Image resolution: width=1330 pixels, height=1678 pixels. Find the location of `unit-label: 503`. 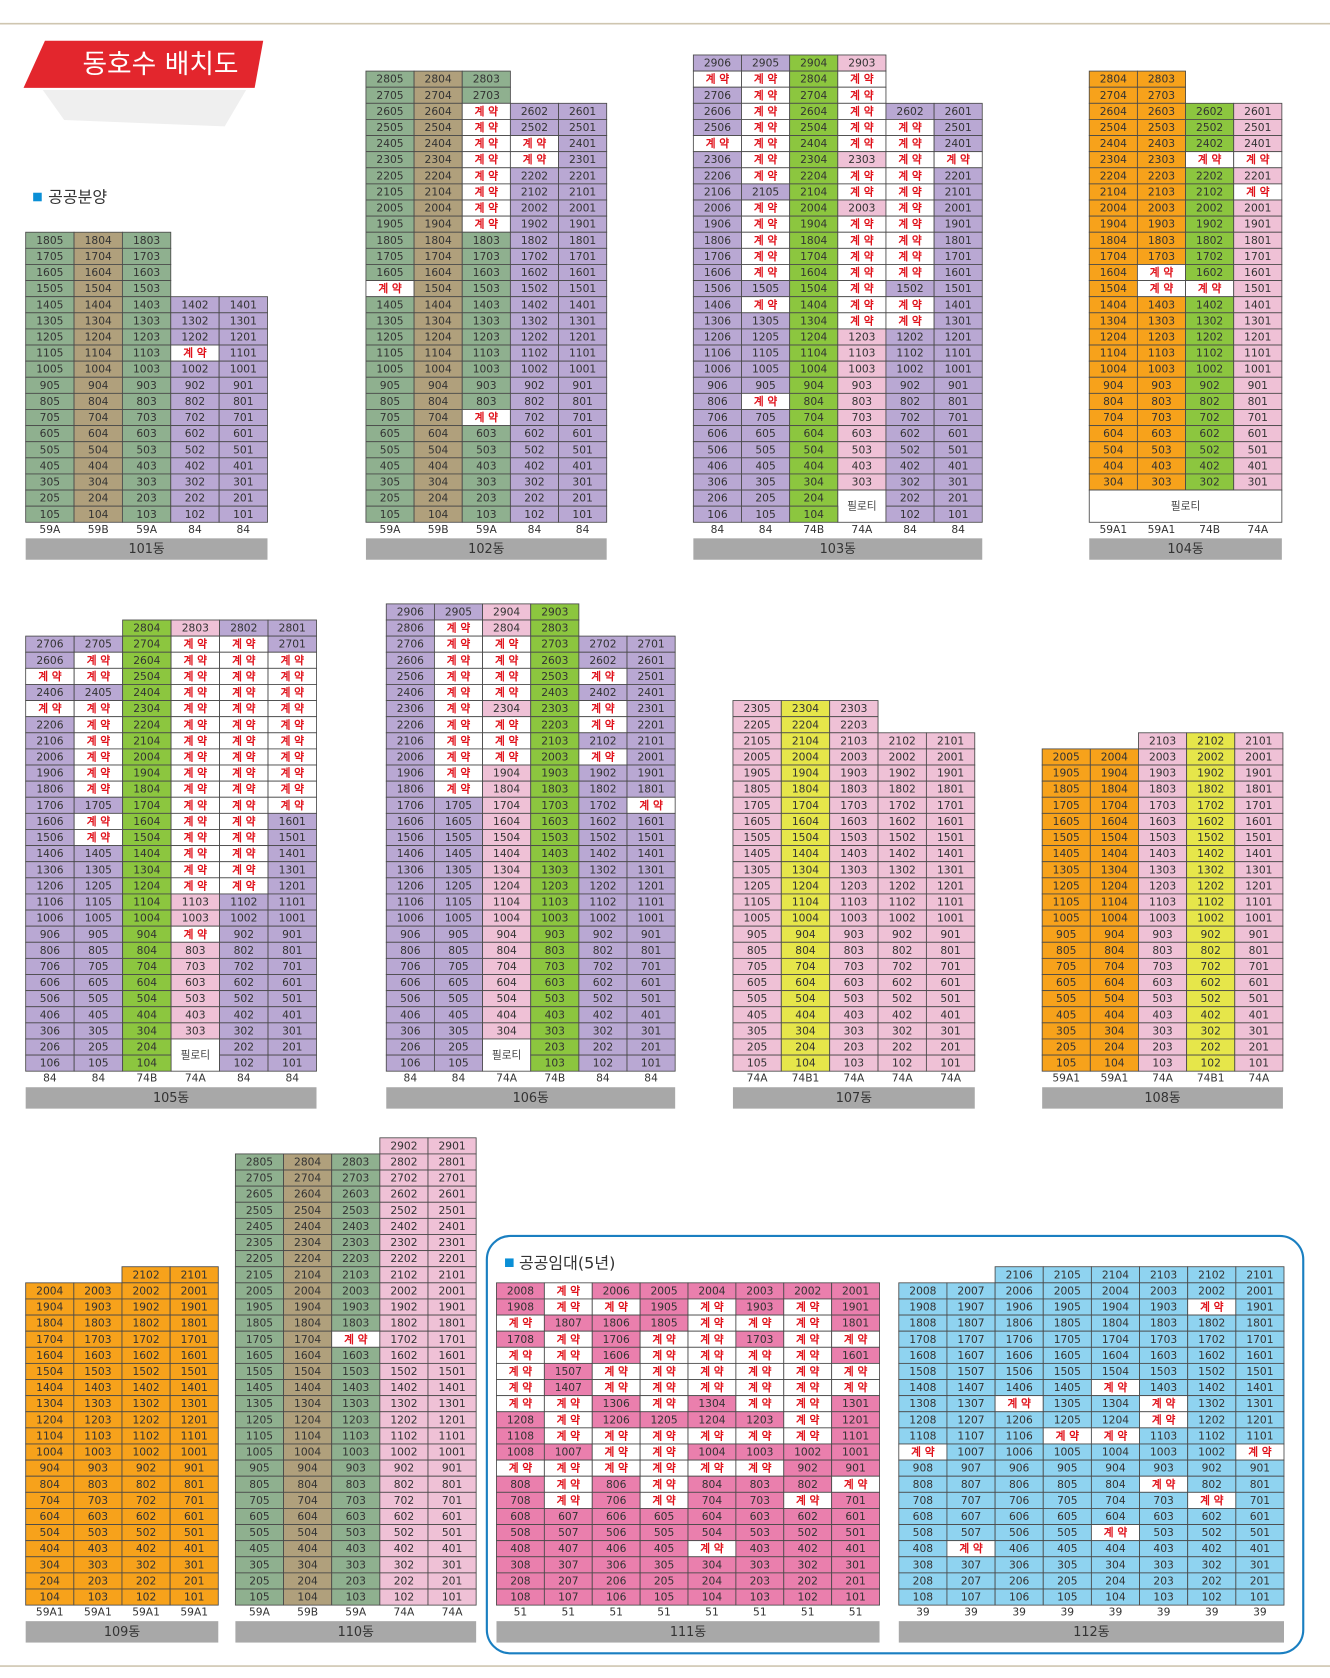

unit-label: 503 is located at coordinates (854, 998).